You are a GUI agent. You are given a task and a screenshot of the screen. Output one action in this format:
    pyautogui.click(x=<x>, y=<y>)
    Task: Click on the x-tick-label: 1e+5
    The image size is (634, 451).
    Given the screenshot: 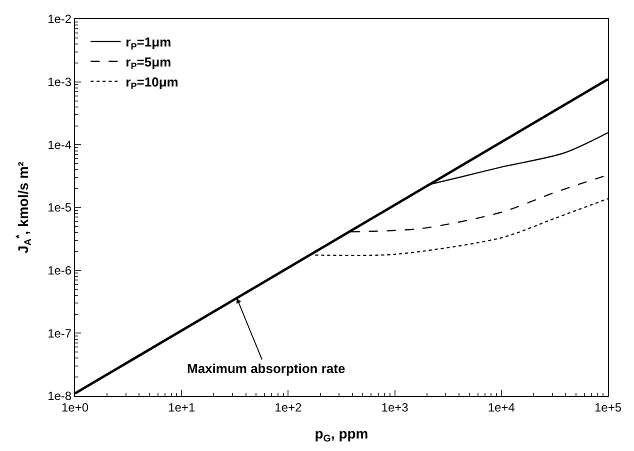 What is the action you would take?
    pyautogui.click(x=608, y=407)
    